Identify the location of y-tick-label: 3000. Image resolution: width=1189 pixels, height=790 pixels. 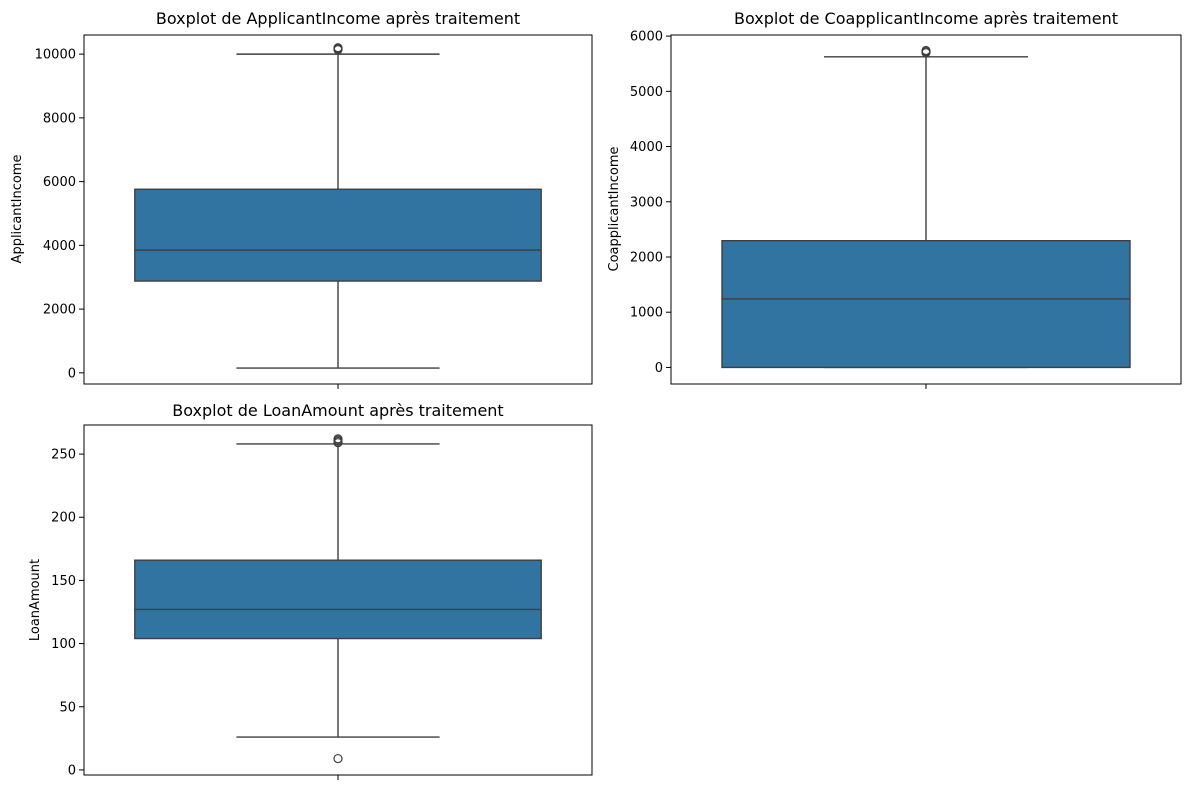
(646, 202).